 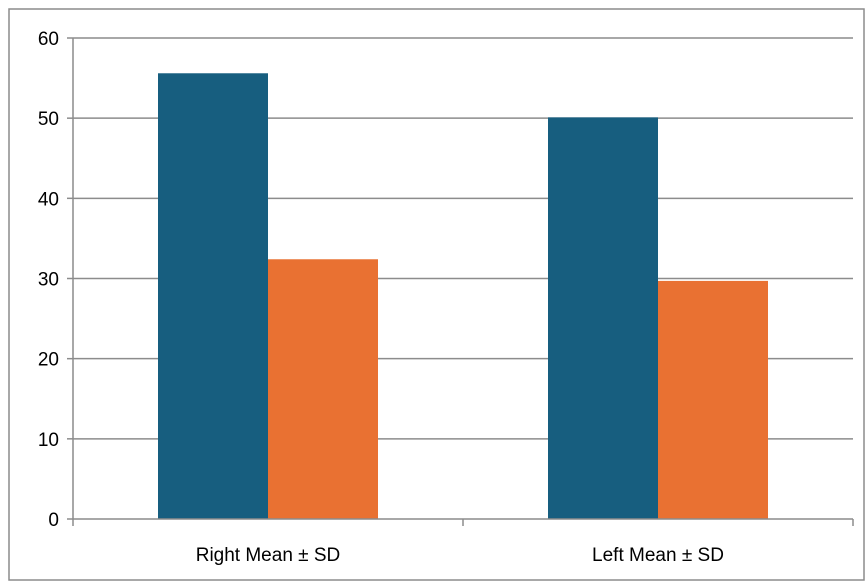 I want to click on x-category-label: Right Mean ± SD, so click(x=268, y=555).